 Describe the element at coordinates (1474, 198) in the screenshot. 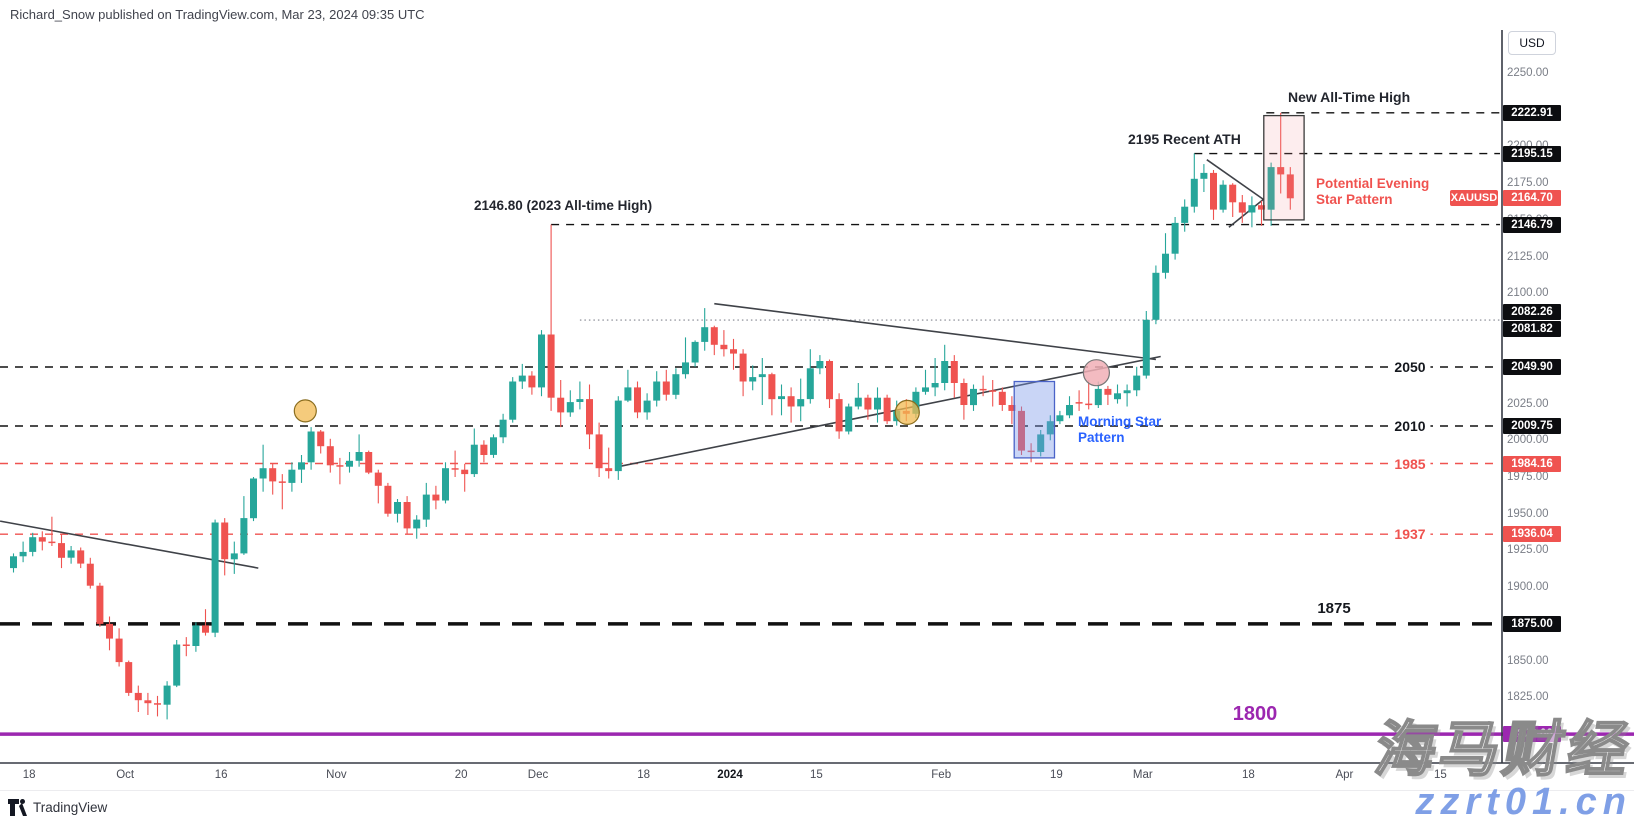

I see `symbol-badge: XAUUSD` at that location.